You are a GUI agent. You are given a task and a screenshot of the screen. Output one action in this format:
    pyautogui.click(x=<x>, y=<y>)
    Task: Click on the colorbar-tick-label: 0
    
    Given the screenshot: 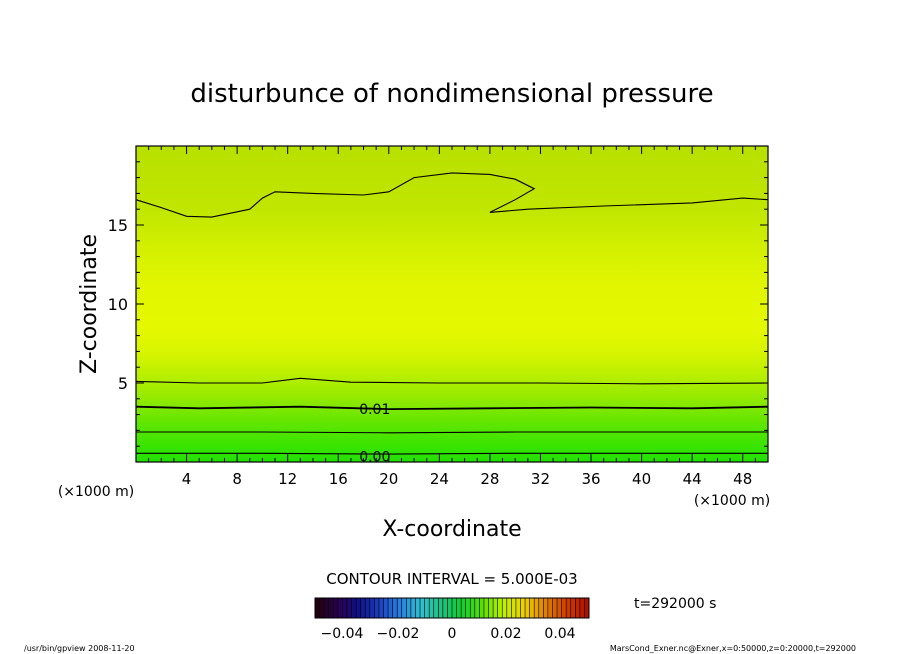 What is the action you would take?
    pyautogui.click(x=452, y=634)
    